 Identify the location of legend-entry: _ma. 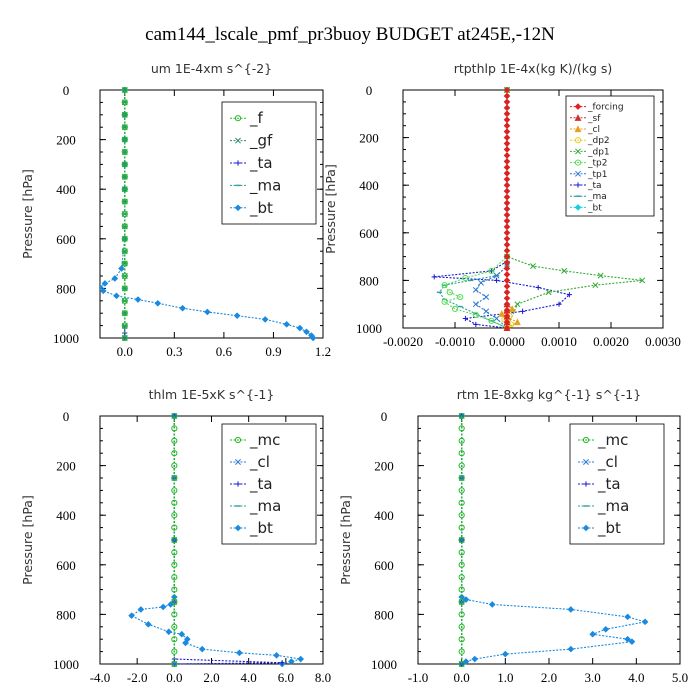
(613, 506).